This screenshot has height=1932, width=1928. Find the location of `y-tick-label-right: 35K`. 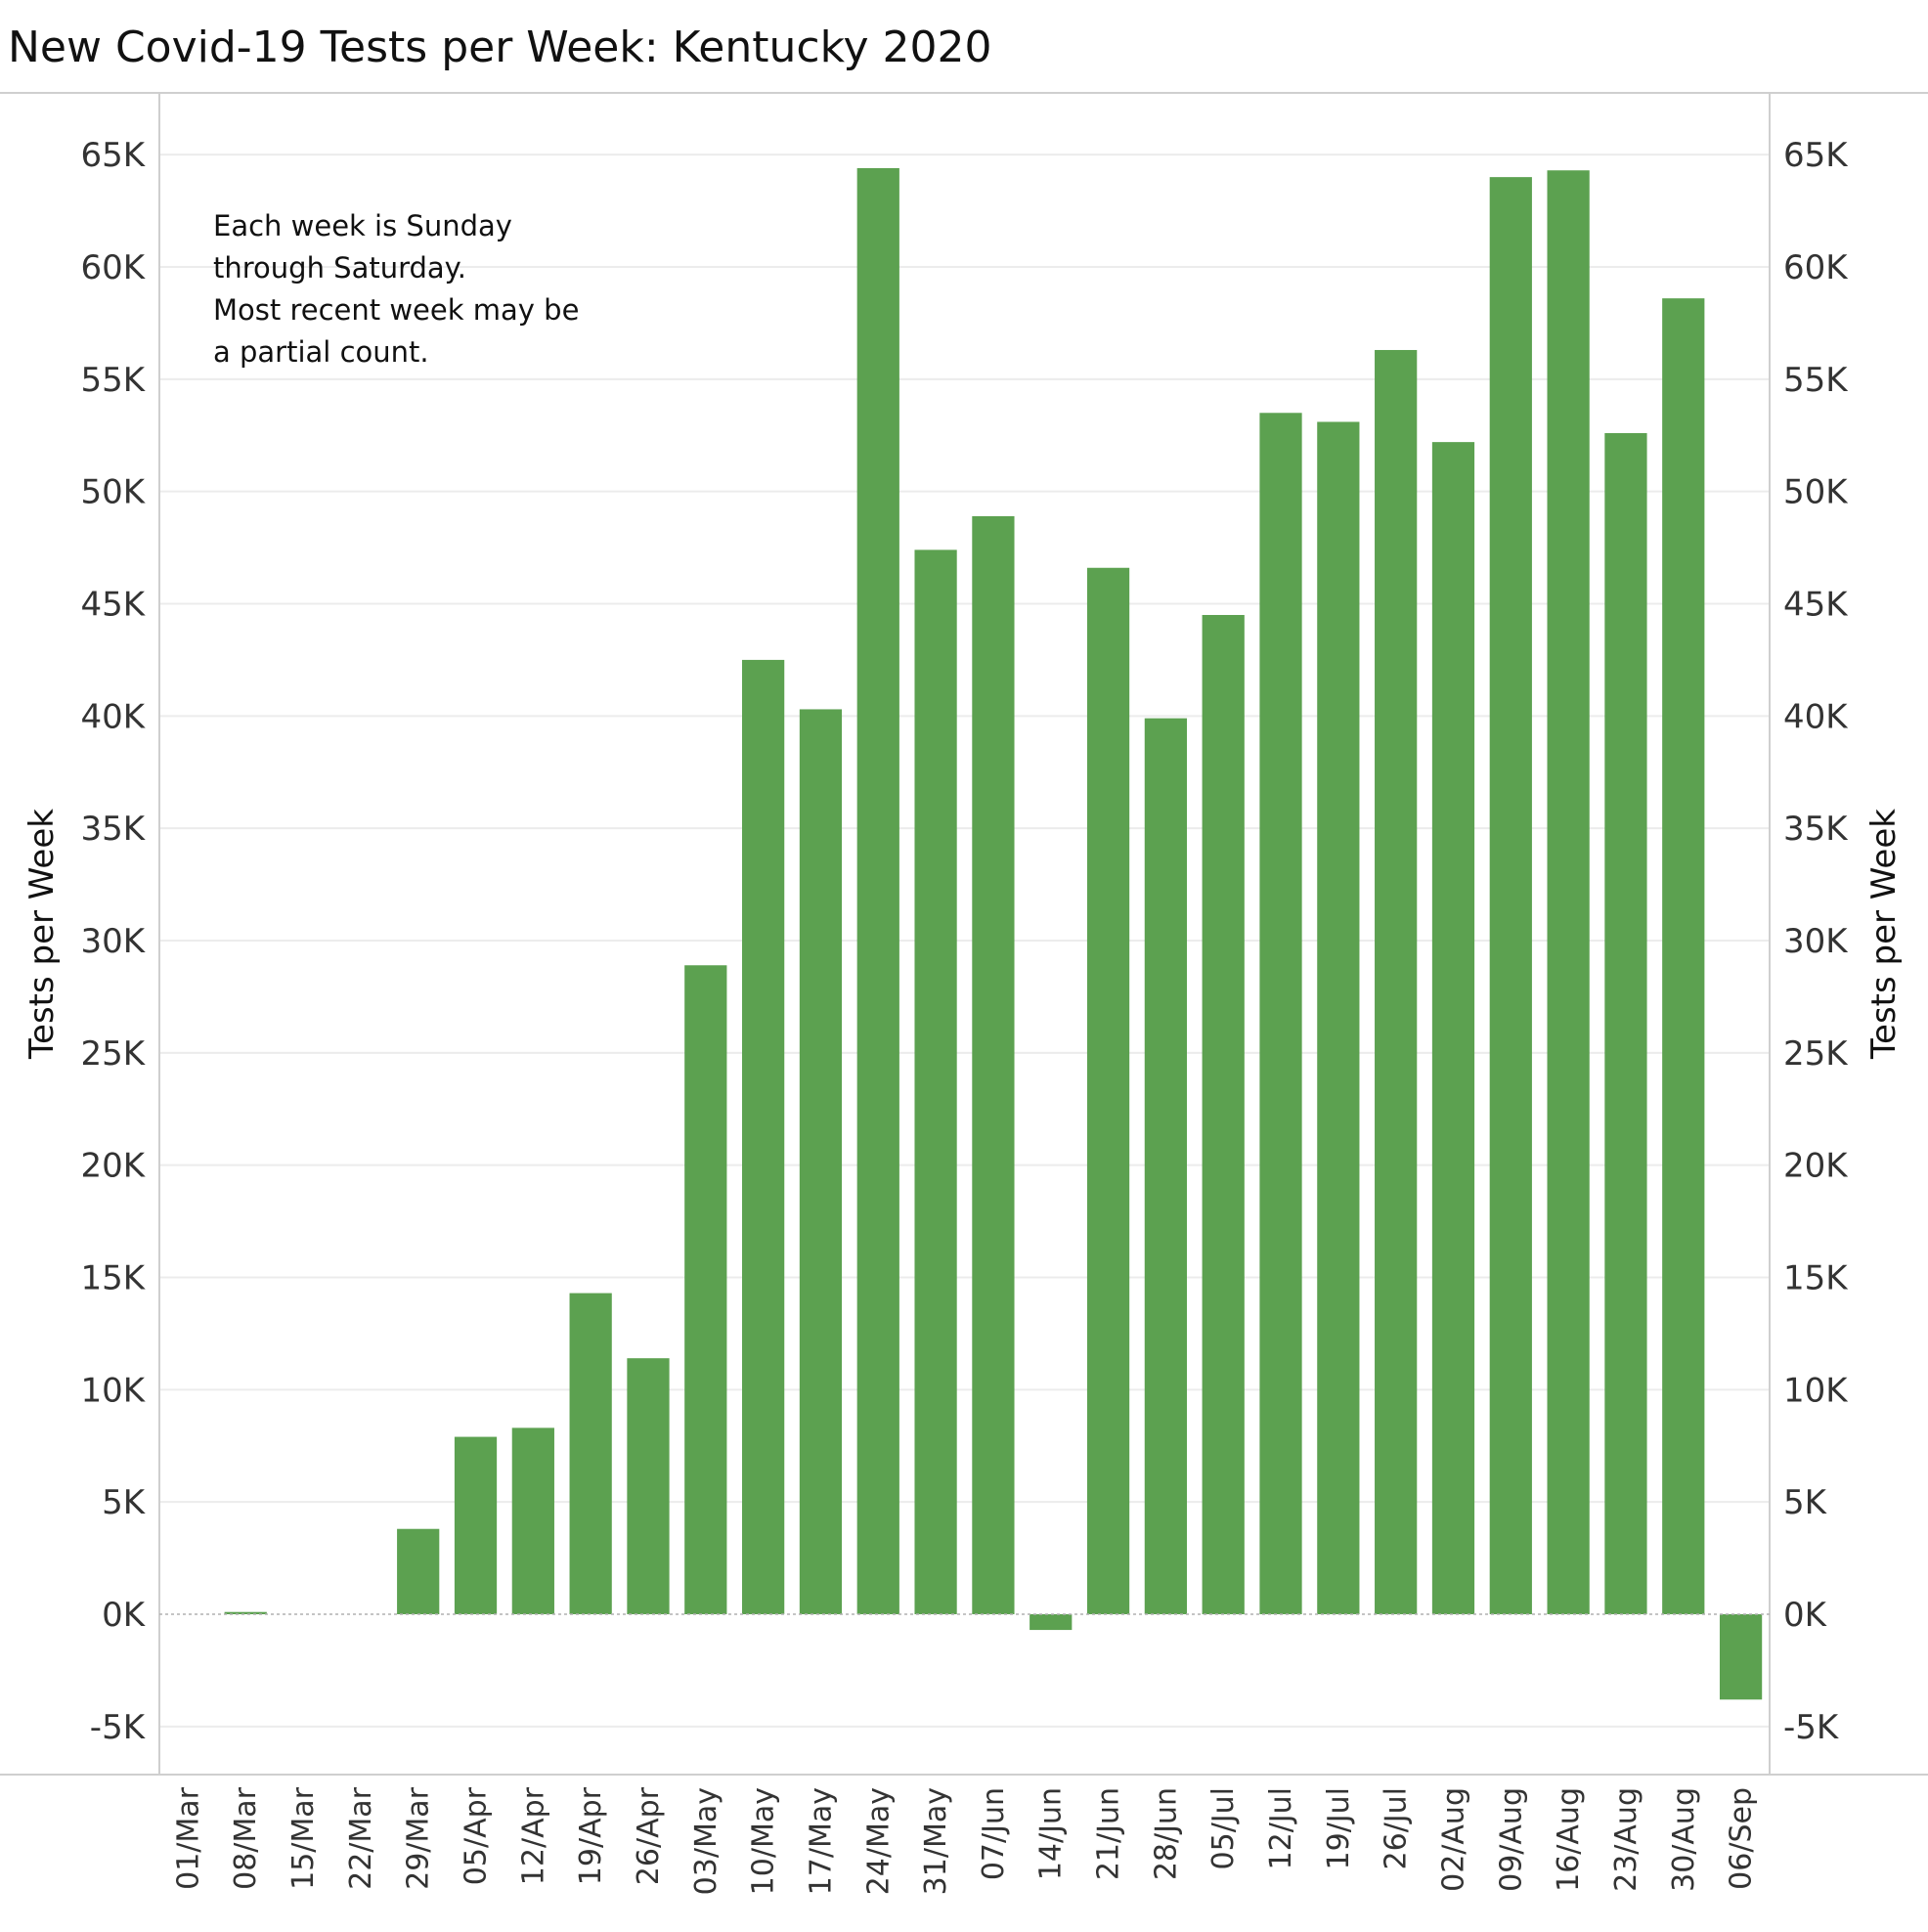

y-tick-label-right: 35K is located at coordinates (1816, 829).